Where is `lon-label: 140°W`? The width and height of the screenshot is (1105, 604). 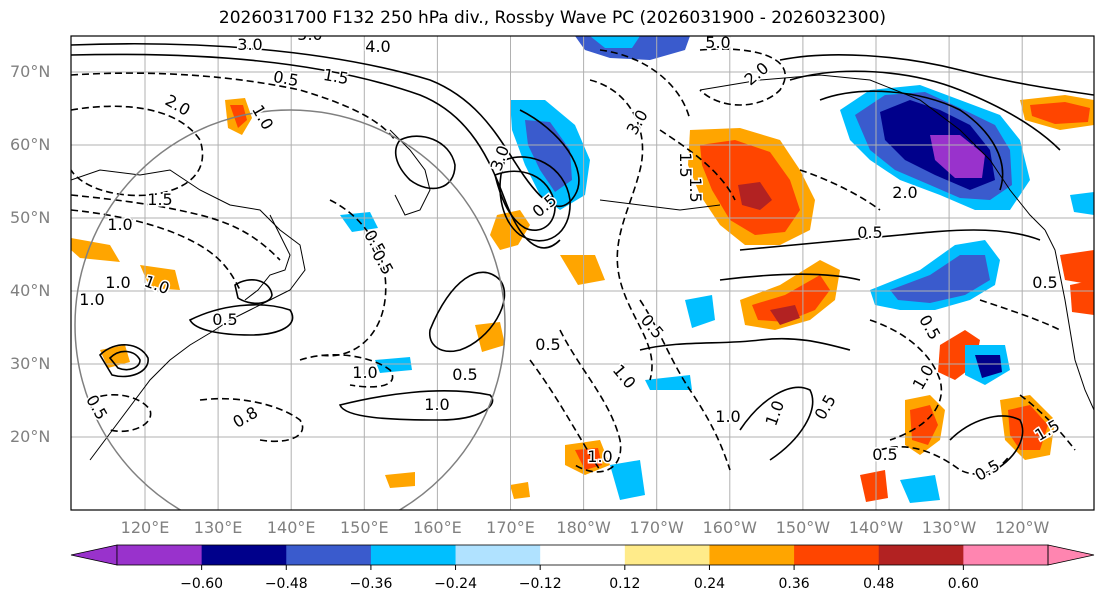 lon-label: 140°W is located at coordinates (876, 527).